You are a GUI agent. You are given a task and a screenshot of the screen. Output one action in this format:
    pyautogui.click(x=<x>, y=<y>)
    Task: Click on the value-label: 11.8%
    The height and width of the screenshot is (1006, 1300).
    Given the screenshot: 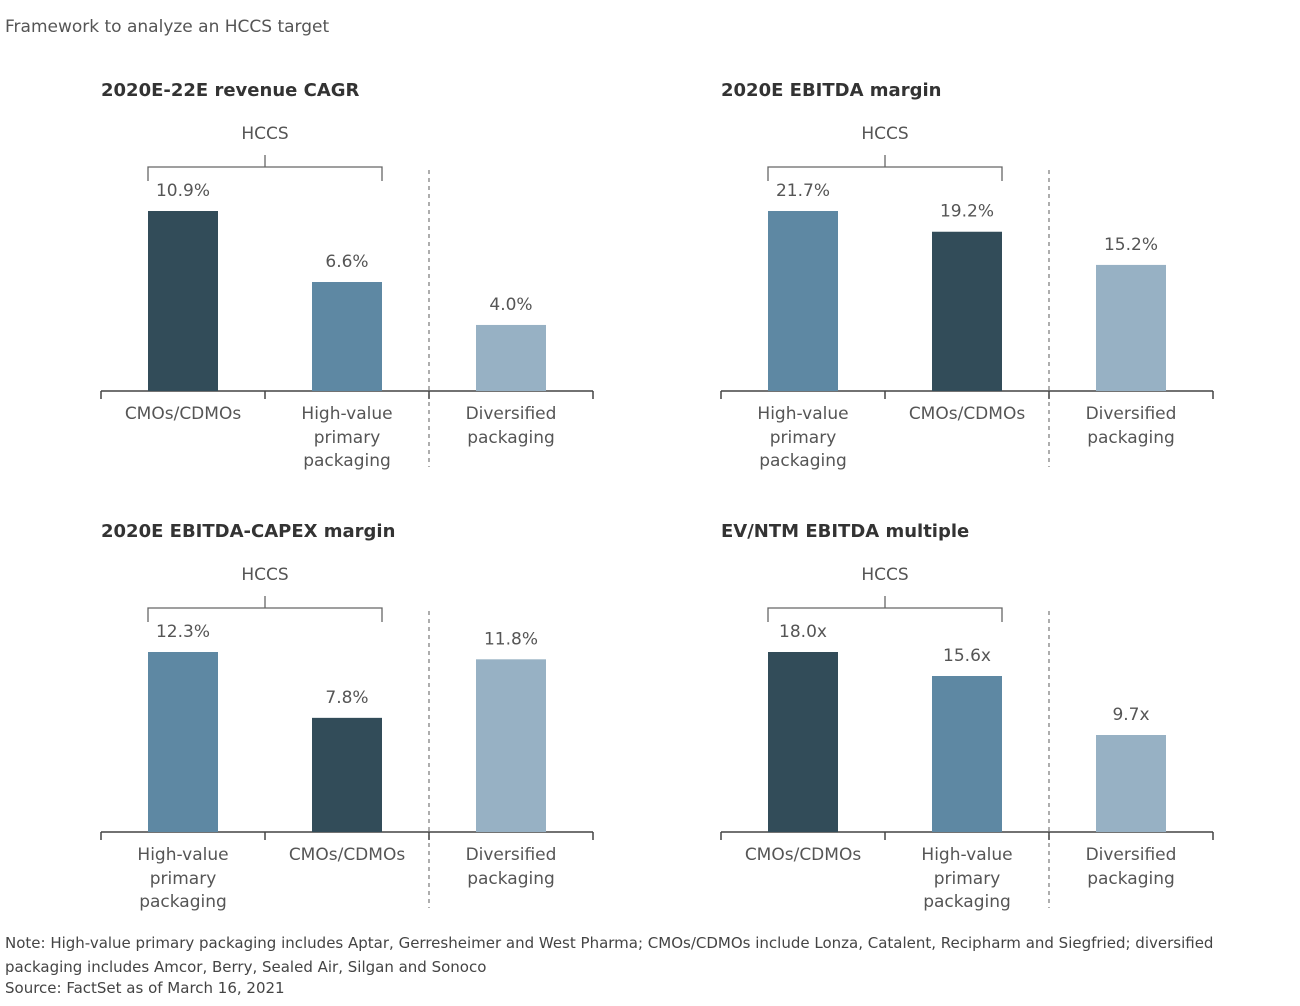 What is the action you would take?
    pyautogui.click(x=511, y=639)
    